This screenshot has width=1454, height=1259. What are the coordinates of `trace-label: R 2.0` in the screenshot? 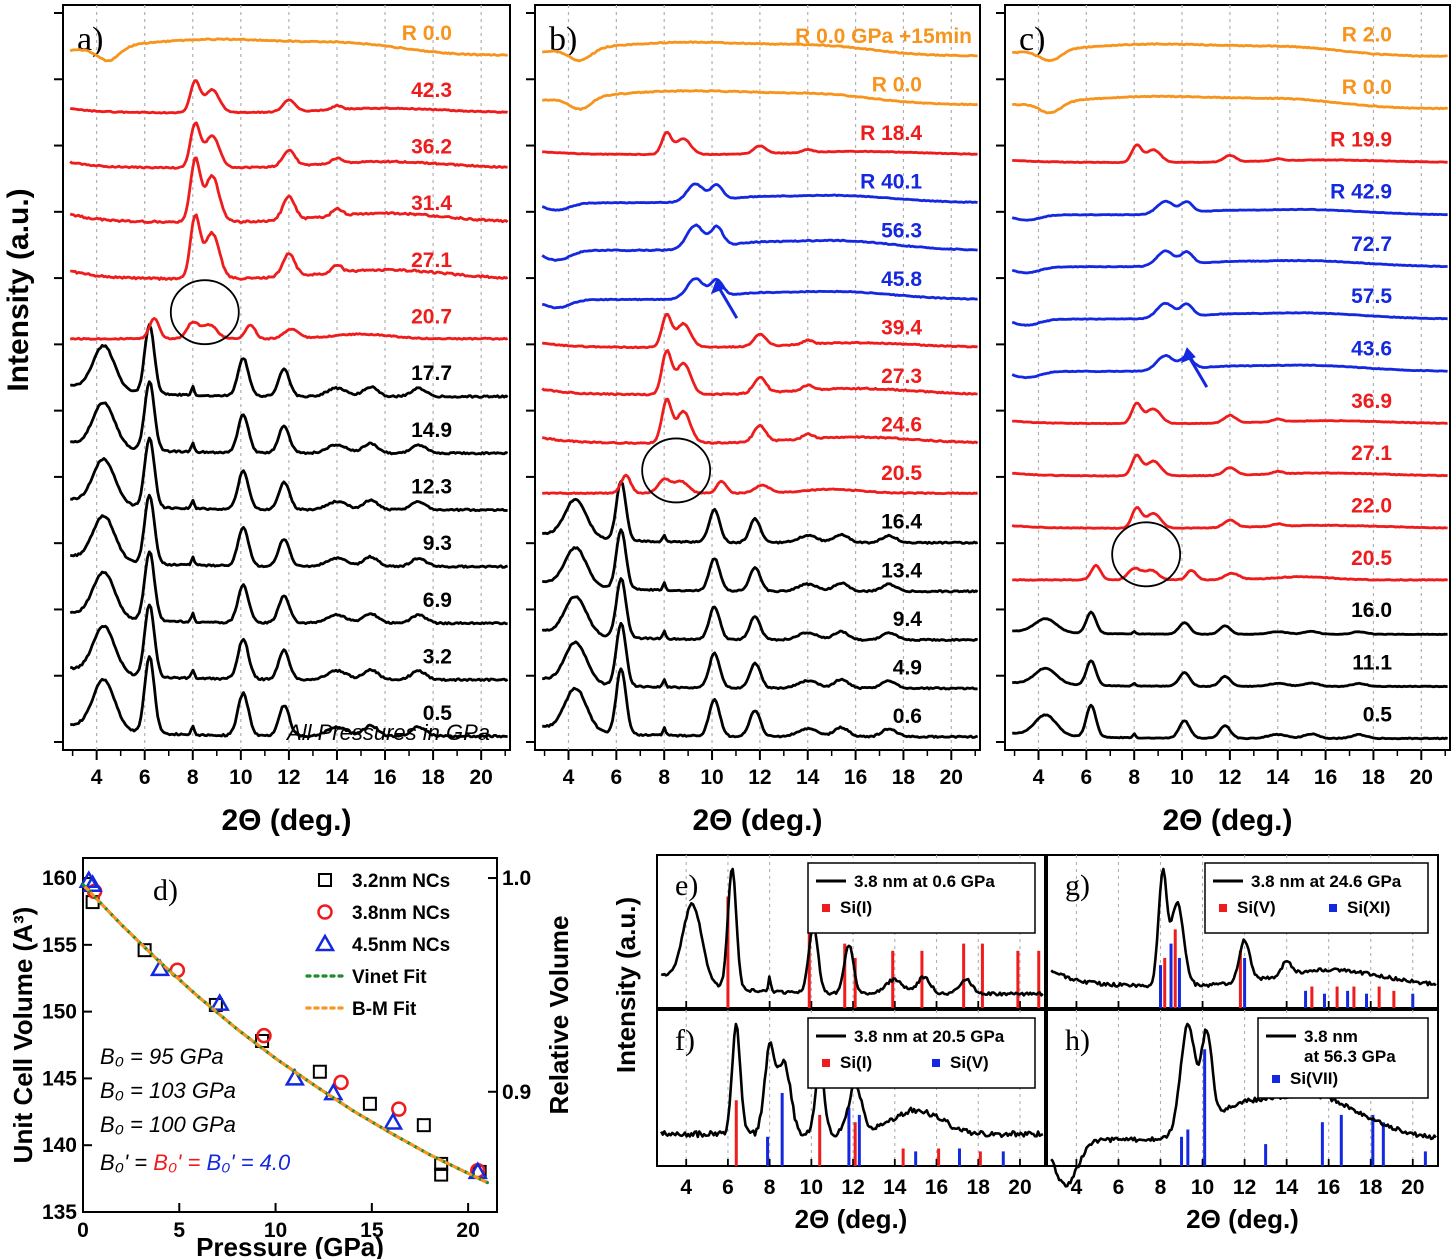 It's located at (1367, 35).